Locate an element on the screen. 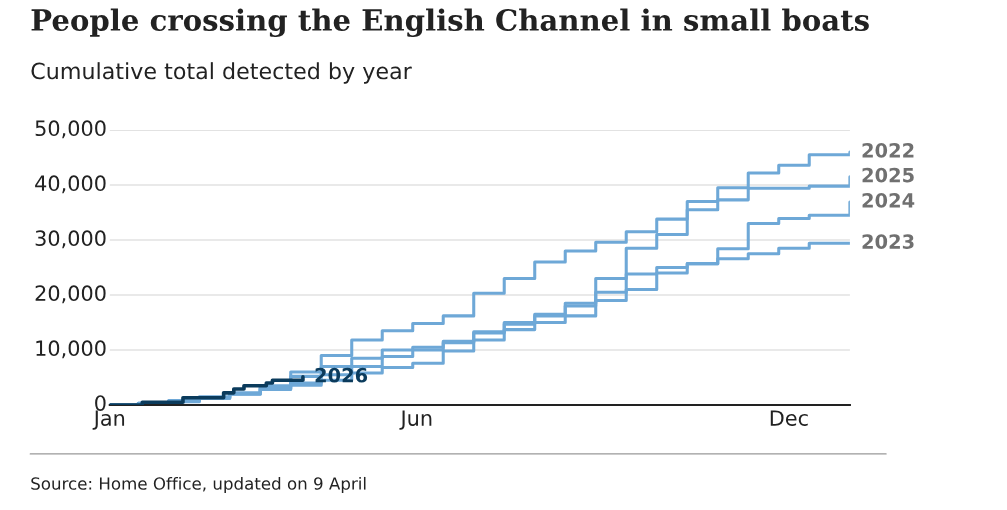 The width and height of the screenshot is (1007, 510). series-label: 2023 is located at coordinates (888, 241).